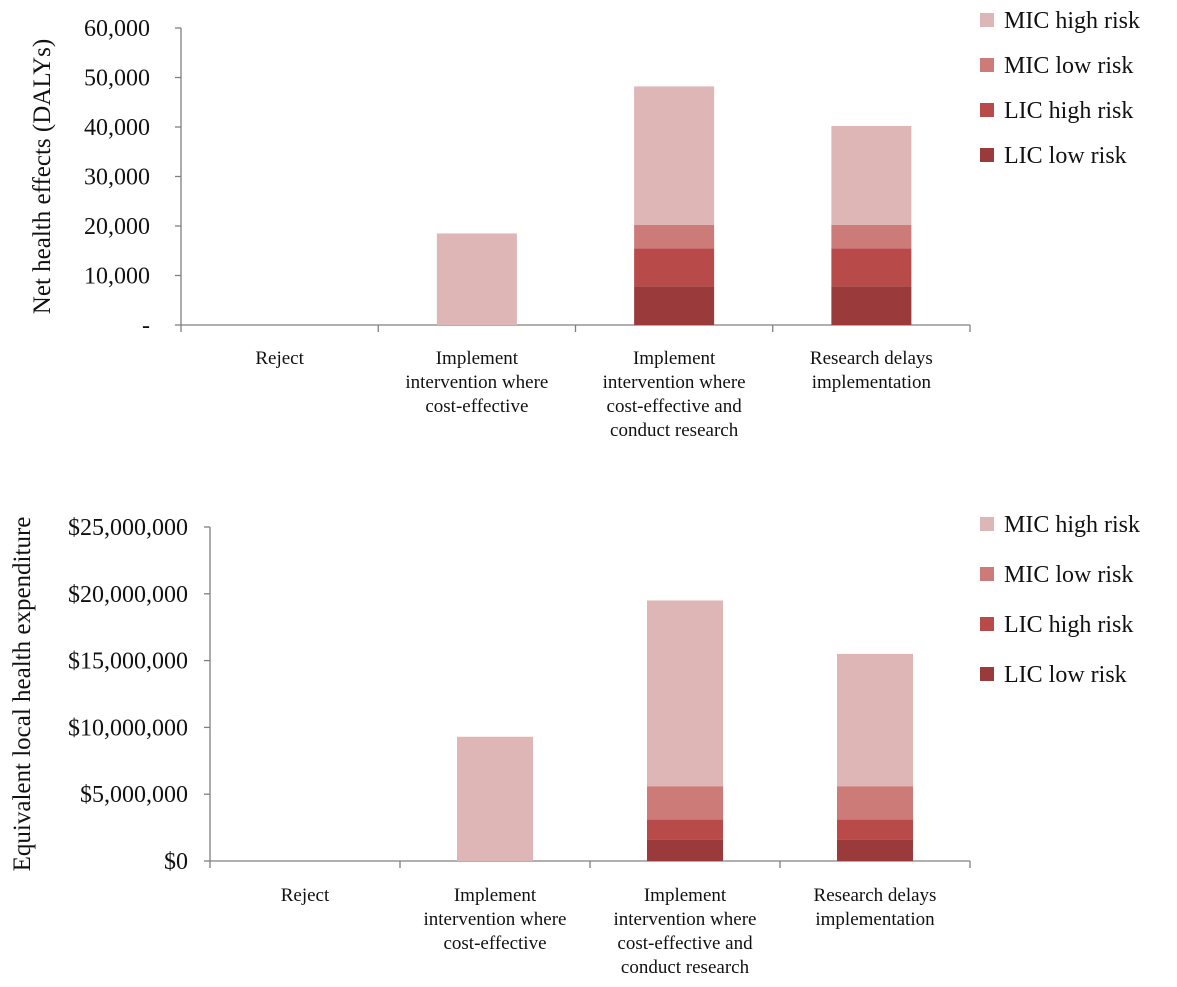 This screenshot has width=1177, height=987. What do you see at coordinates (117, 128) in the screenshot?
I see `y-tick-label: 40,000` at bounding box center [117, 128].